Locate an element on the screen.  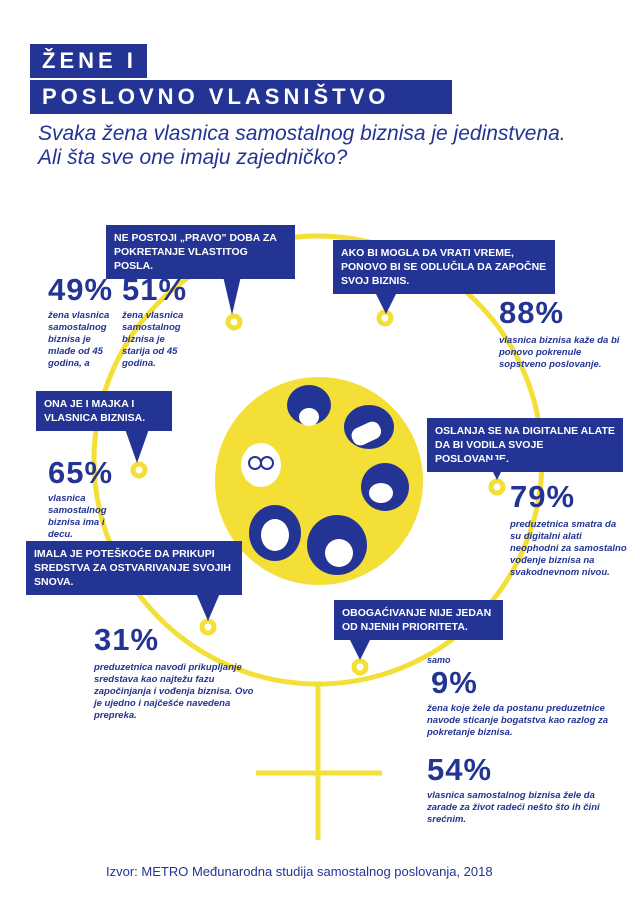
stat-9-value: 9% is located at coordinates (454, 682).